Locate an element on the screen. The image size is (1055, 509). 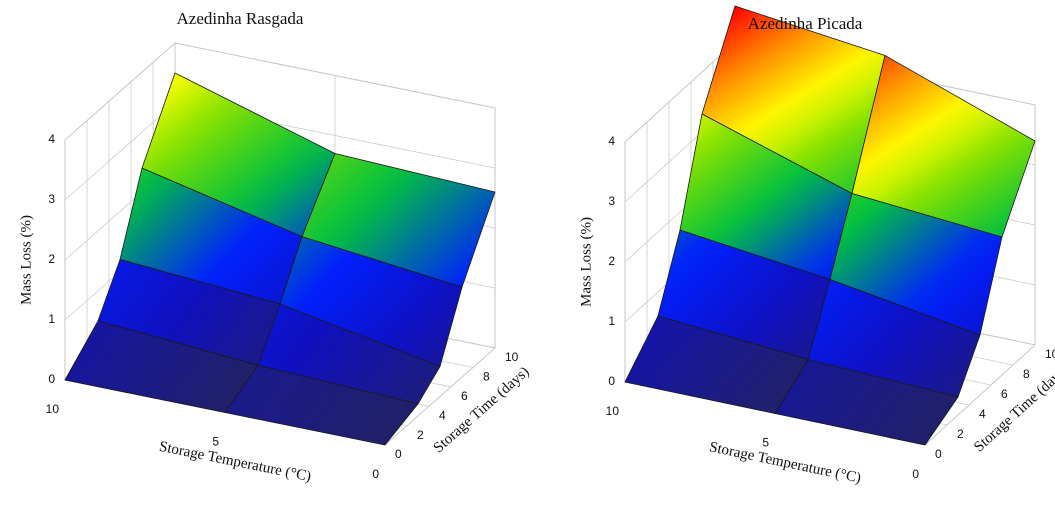
chart-title: Azedinha Rasgada is located at coordinates (240, 18).